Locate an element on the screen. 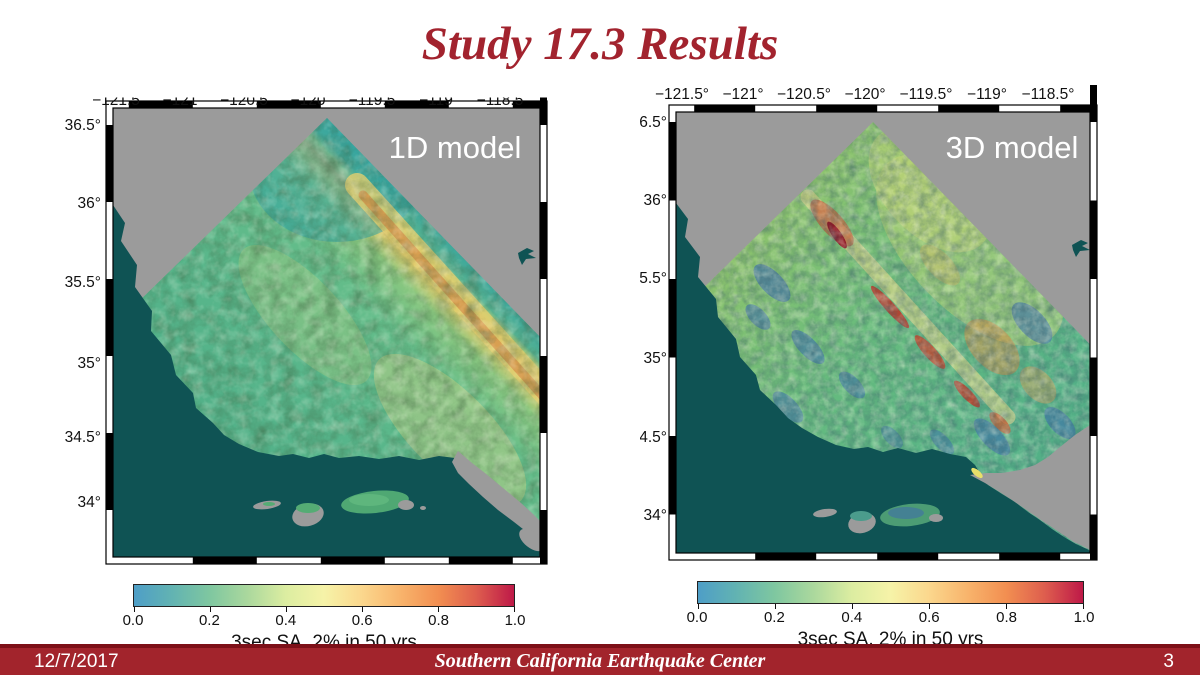 The height and width of the screenshot is (675, 1200). axis-tick-label: −120.5° is located at coordinates (804, 94).